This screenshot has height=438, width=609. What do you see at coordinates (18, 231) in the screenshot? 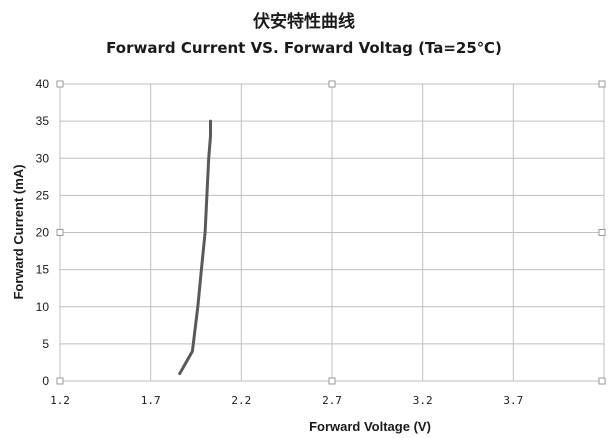
I see `y-axis-label: Forward Current (mA)` at bounding box center [18, 231].